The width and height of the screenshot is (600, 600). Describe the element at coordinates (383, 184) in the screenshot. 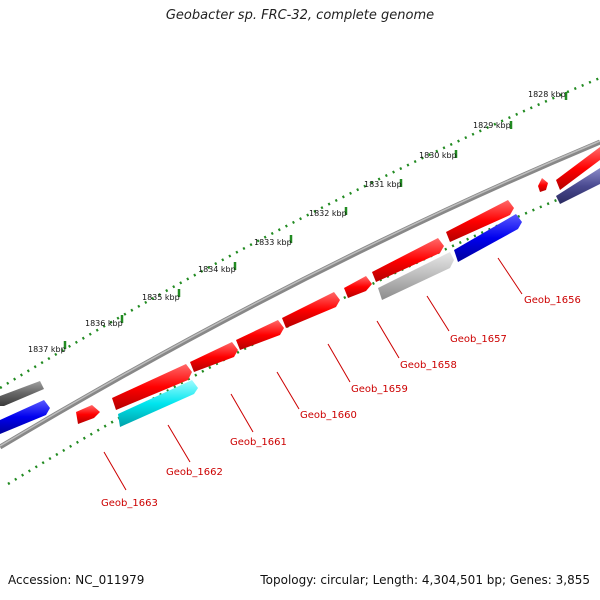

I see `kbp-label: 1831 kbp` at that location.